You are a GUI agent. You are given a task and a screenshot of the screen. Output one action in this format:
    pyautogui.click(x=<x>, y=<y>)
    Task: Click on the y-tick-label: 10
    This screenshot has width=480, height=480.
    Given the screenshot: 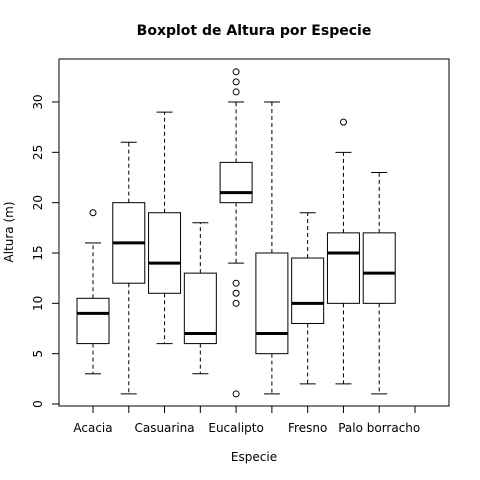 What is the action you would take?
    pyautogui.click(x=38, y=303)
    